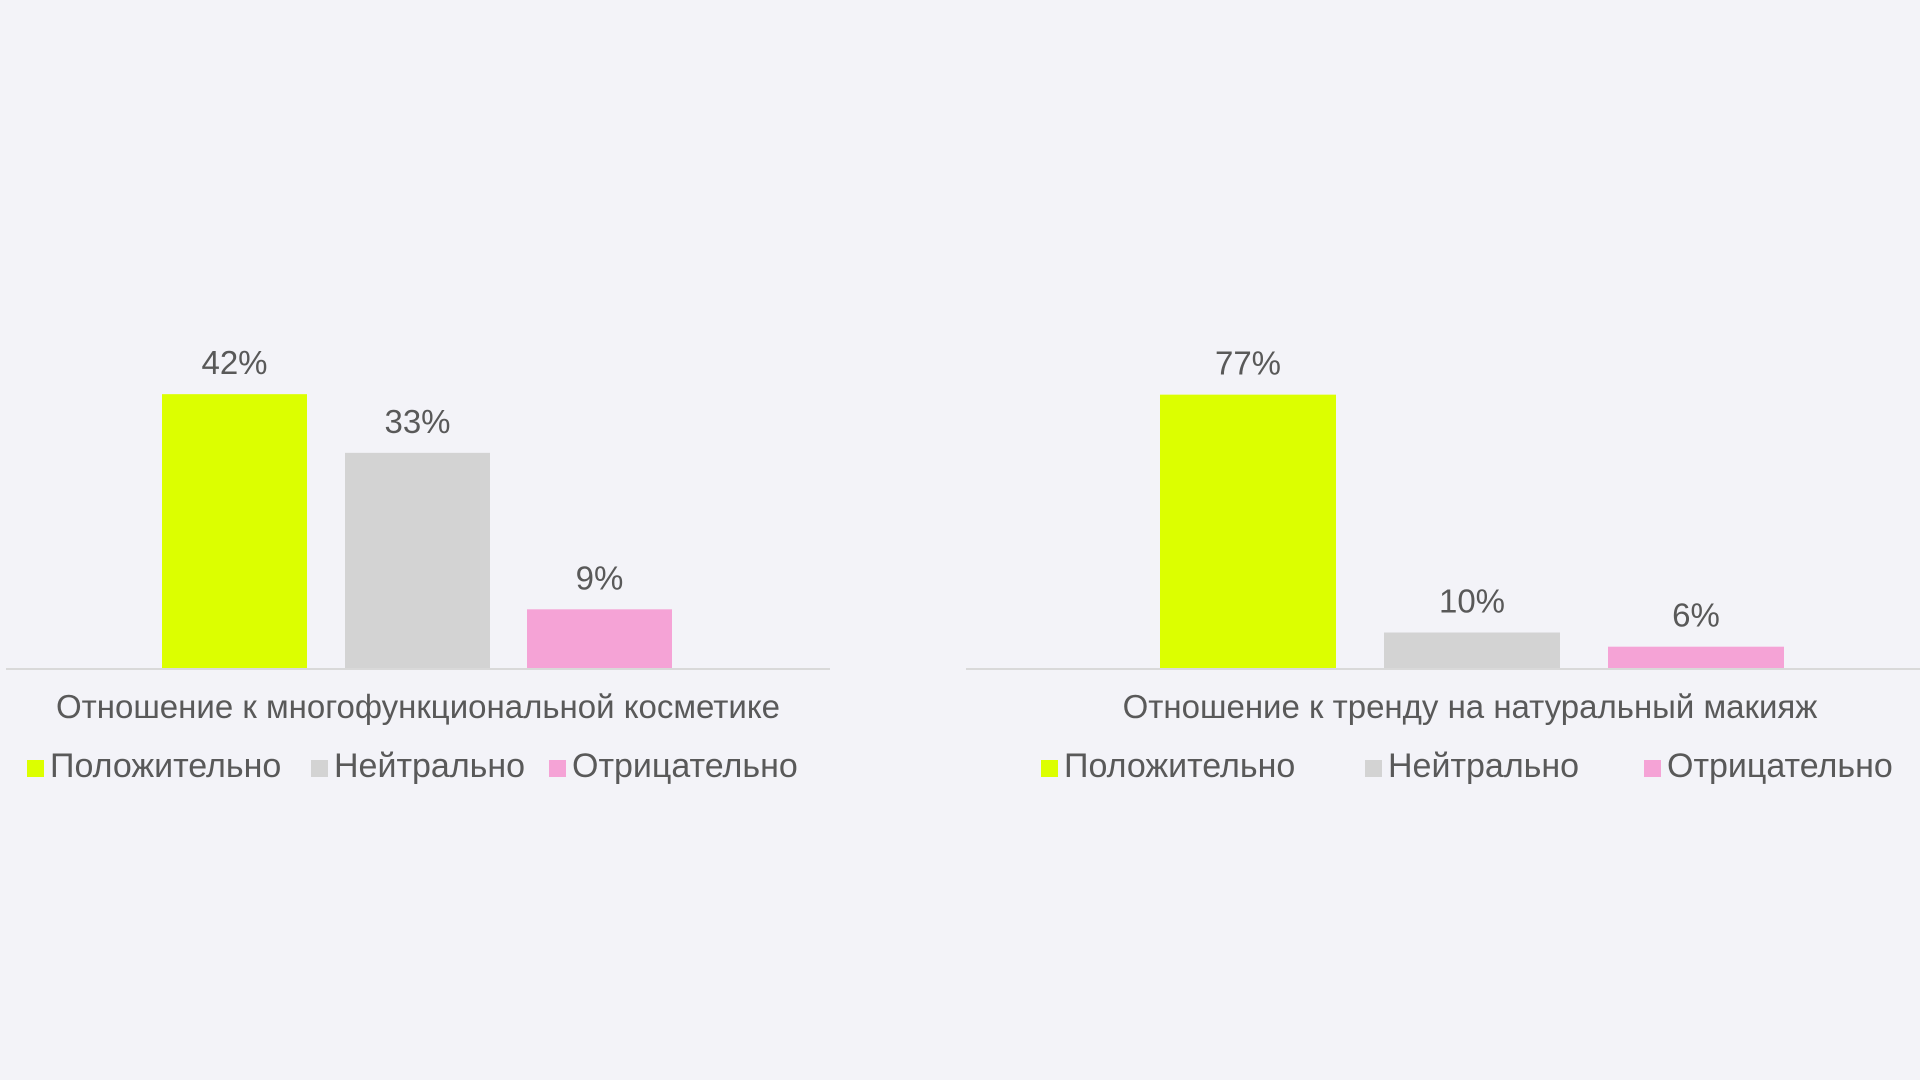  What do you see at coordinates (600, 577) in the screenshot?
I see `data-label-2: 9%` at bounding box center [600, 577].